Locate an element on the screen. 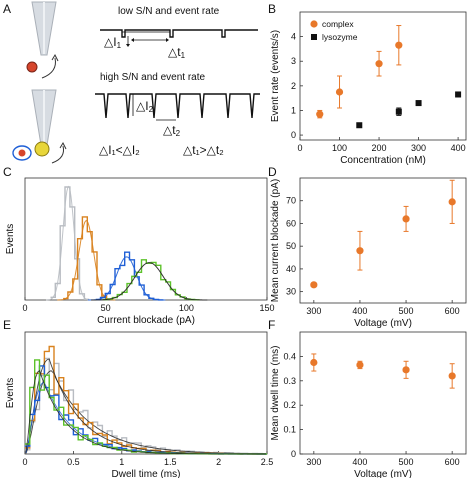 This screenshot has width=474, height=478. y-tick-label: 0.4 is located at coordinates (289, 356).